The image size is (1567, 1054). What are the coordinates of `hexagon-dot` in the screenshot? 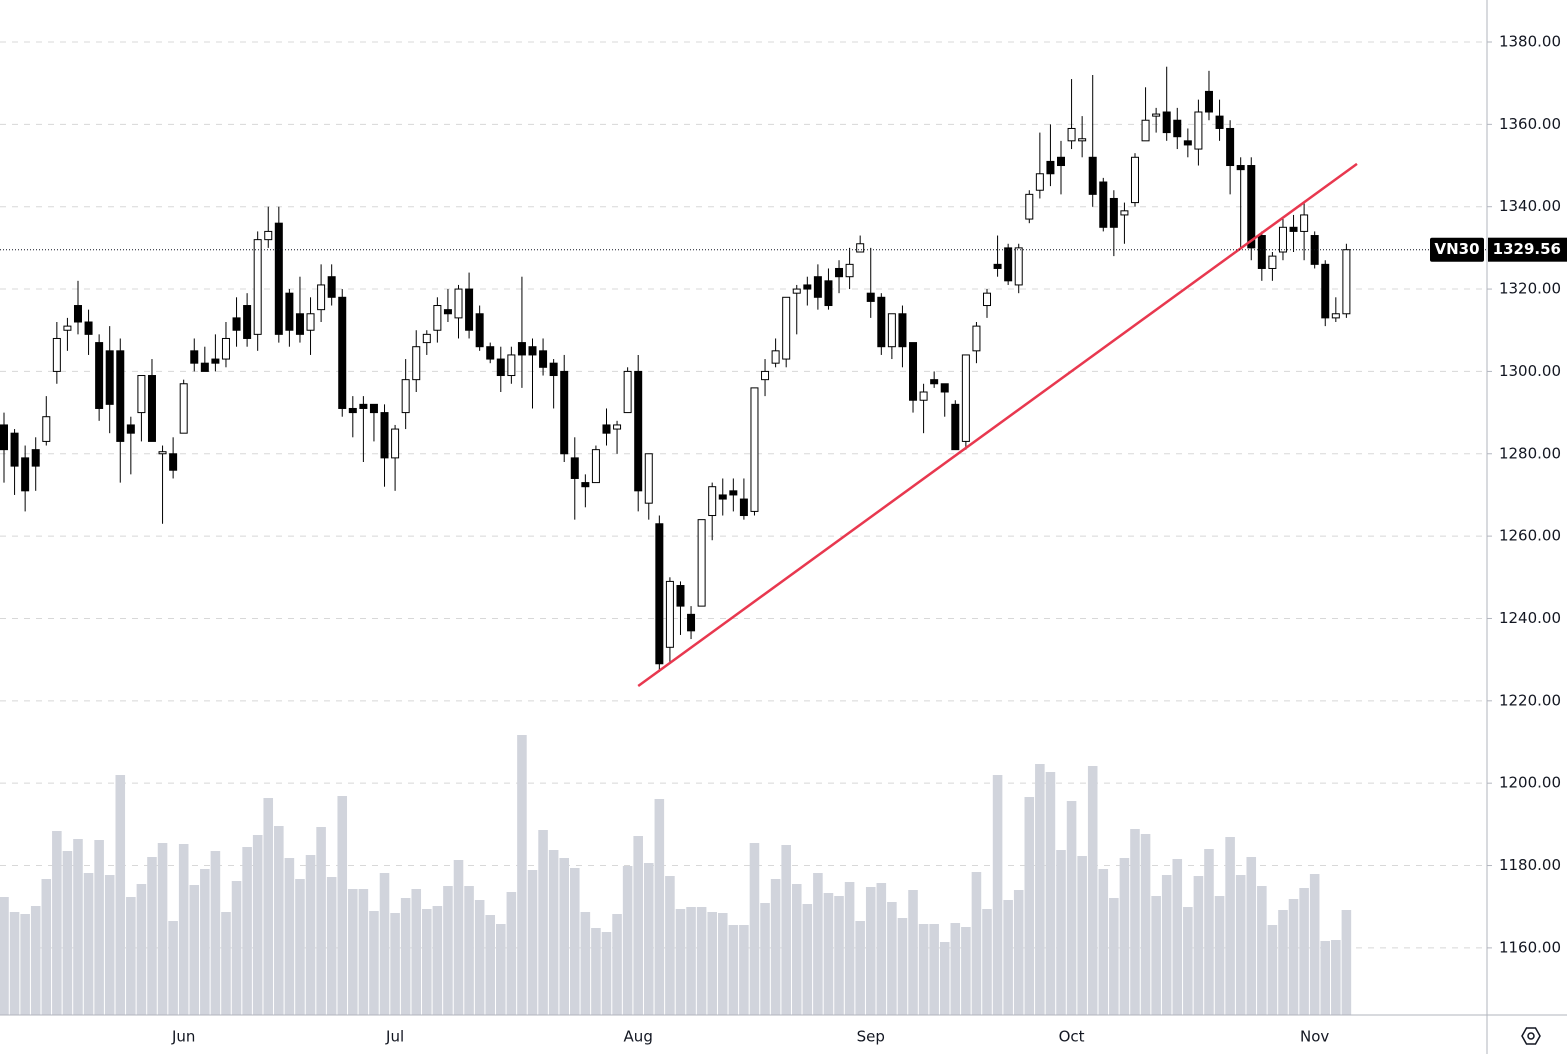 It's located at (1531, 1036).